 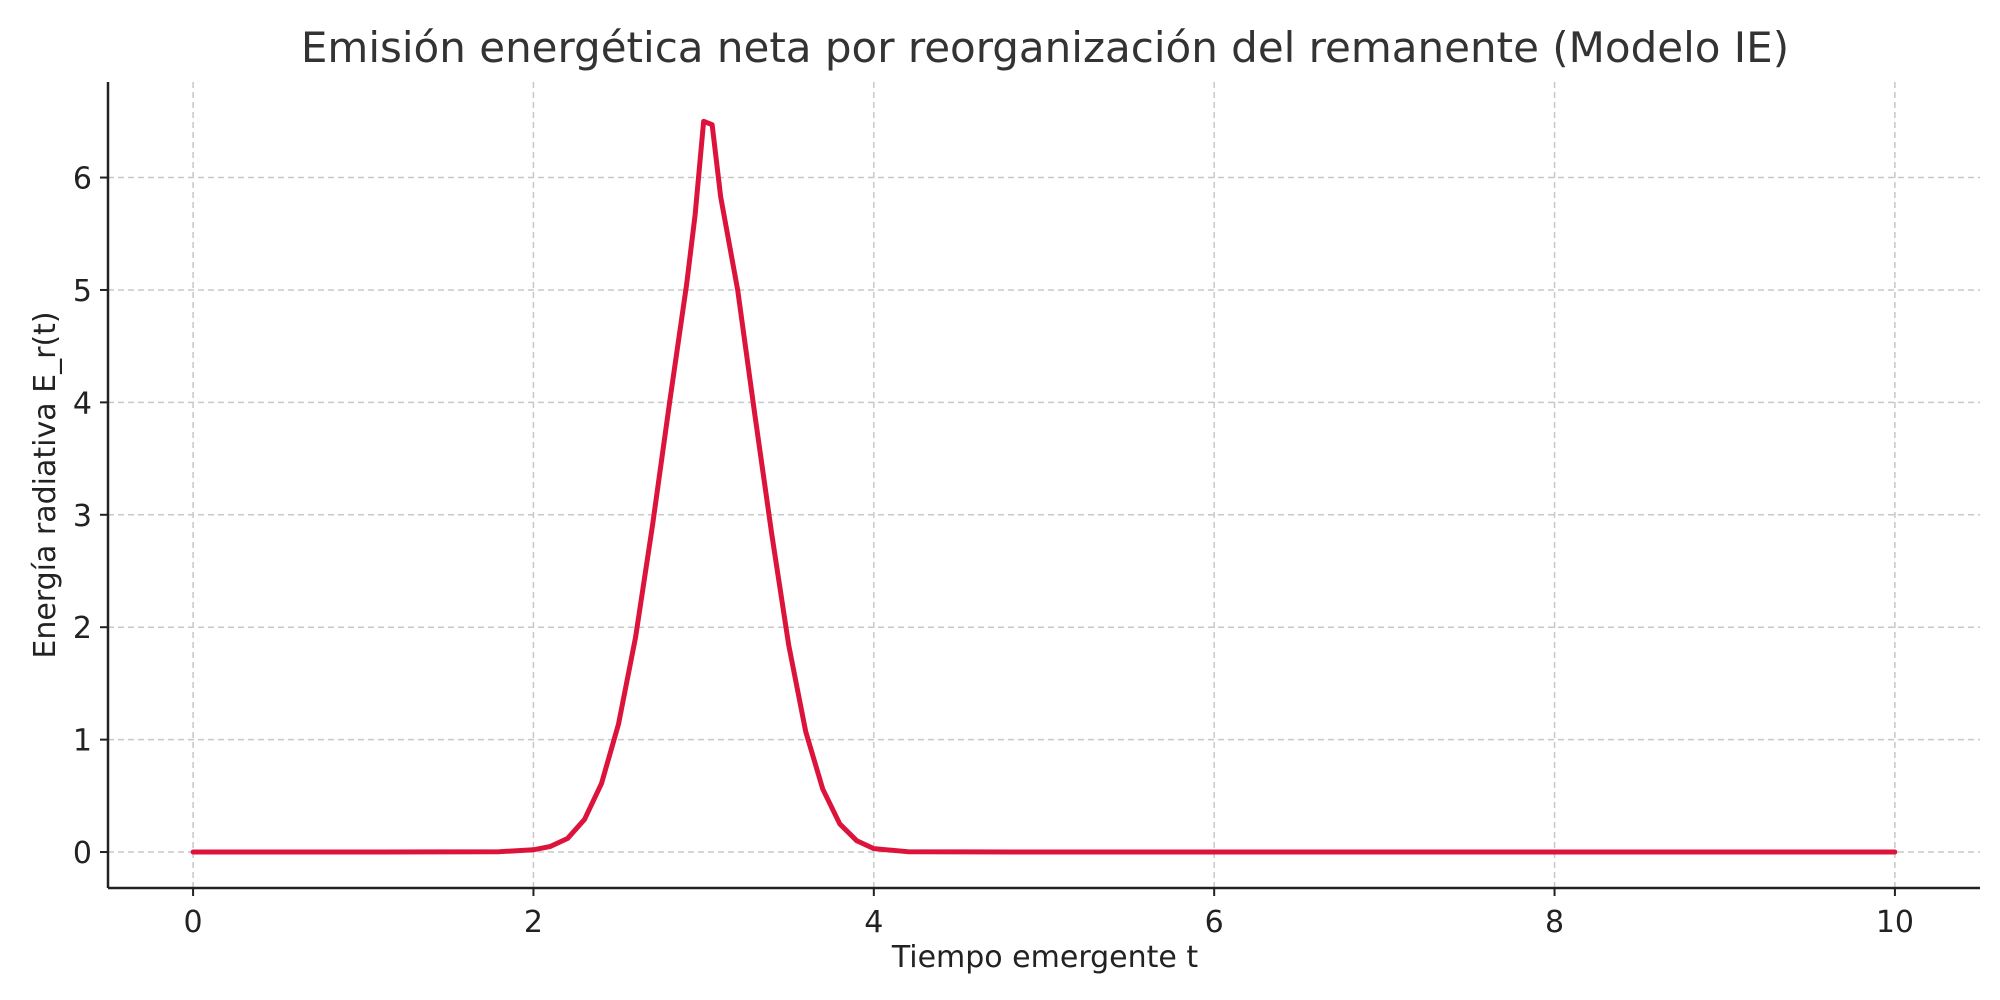 What do you see at coordinates (82, 179) in the screenshot?
I see `y-tick-label: 6` at bounding box center [82, 179].